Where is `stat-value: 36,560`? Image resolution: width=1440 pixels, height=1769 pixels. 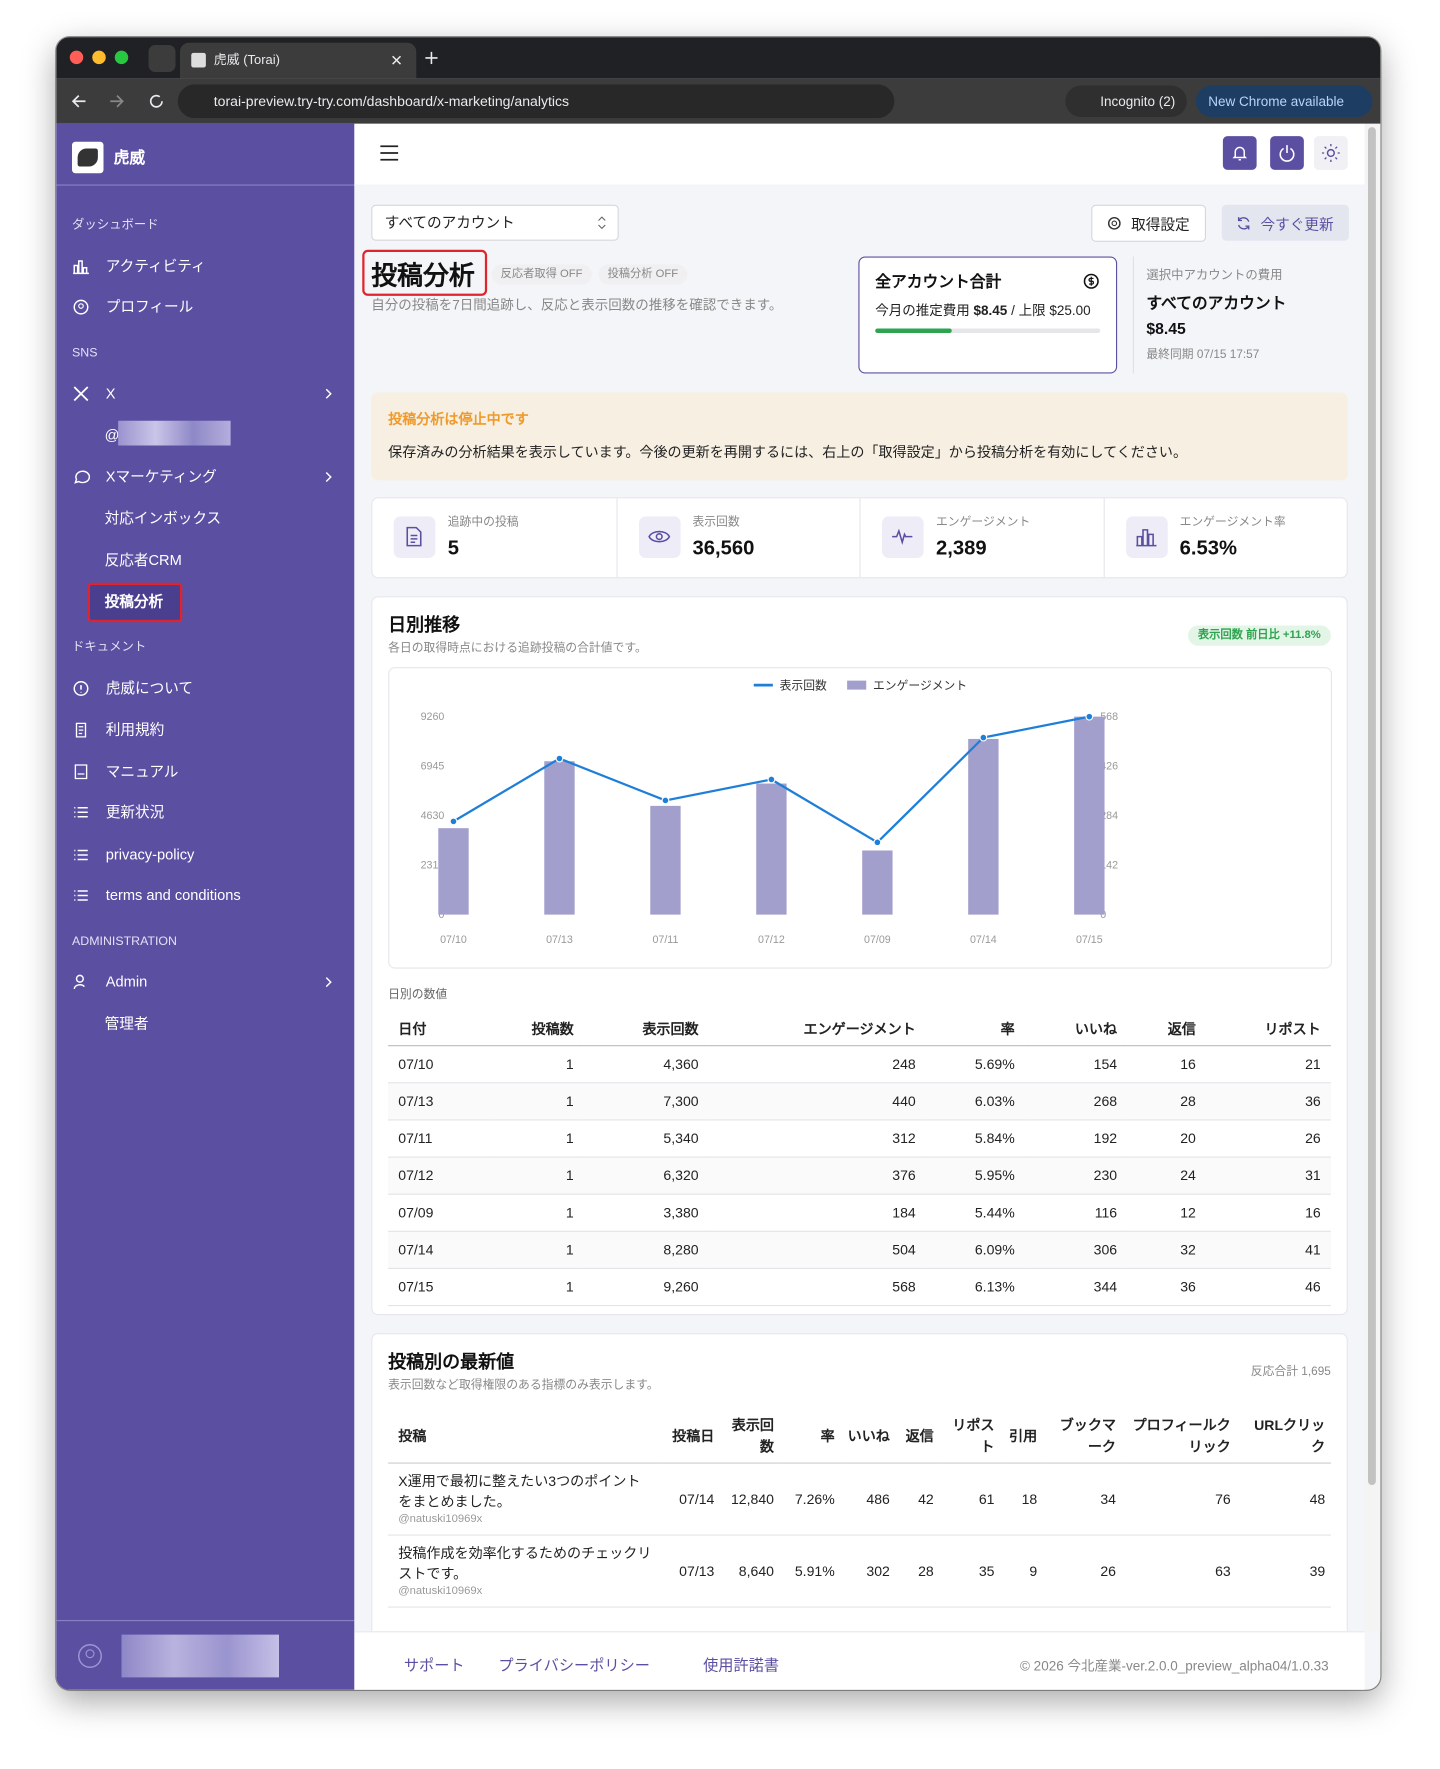 stat-value: 36,560 is located at coordinates (723, 548).